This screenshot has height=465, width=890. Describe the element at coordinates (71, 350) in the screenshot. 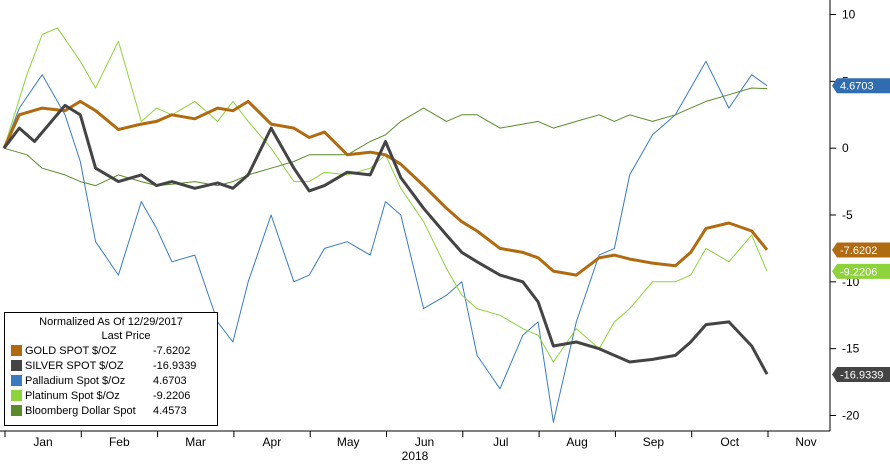

I see `legend-label: GOLD SPOT $/OZ` at that location.